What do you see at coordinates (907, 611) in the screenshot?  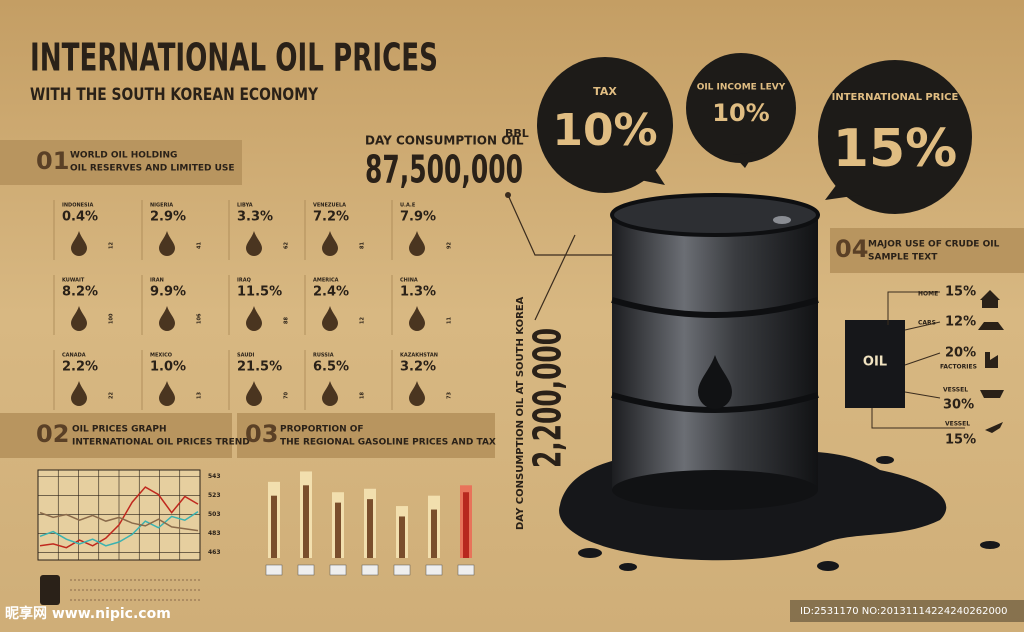 I see `watermark-bar` at bounding box center [907, 611].